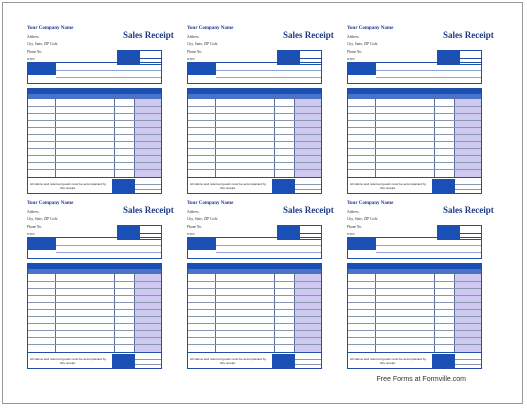 This screenshot has height=408, width=527. I want to click on formville-credit: Free Forms at Formville.com, so click(421, 379).